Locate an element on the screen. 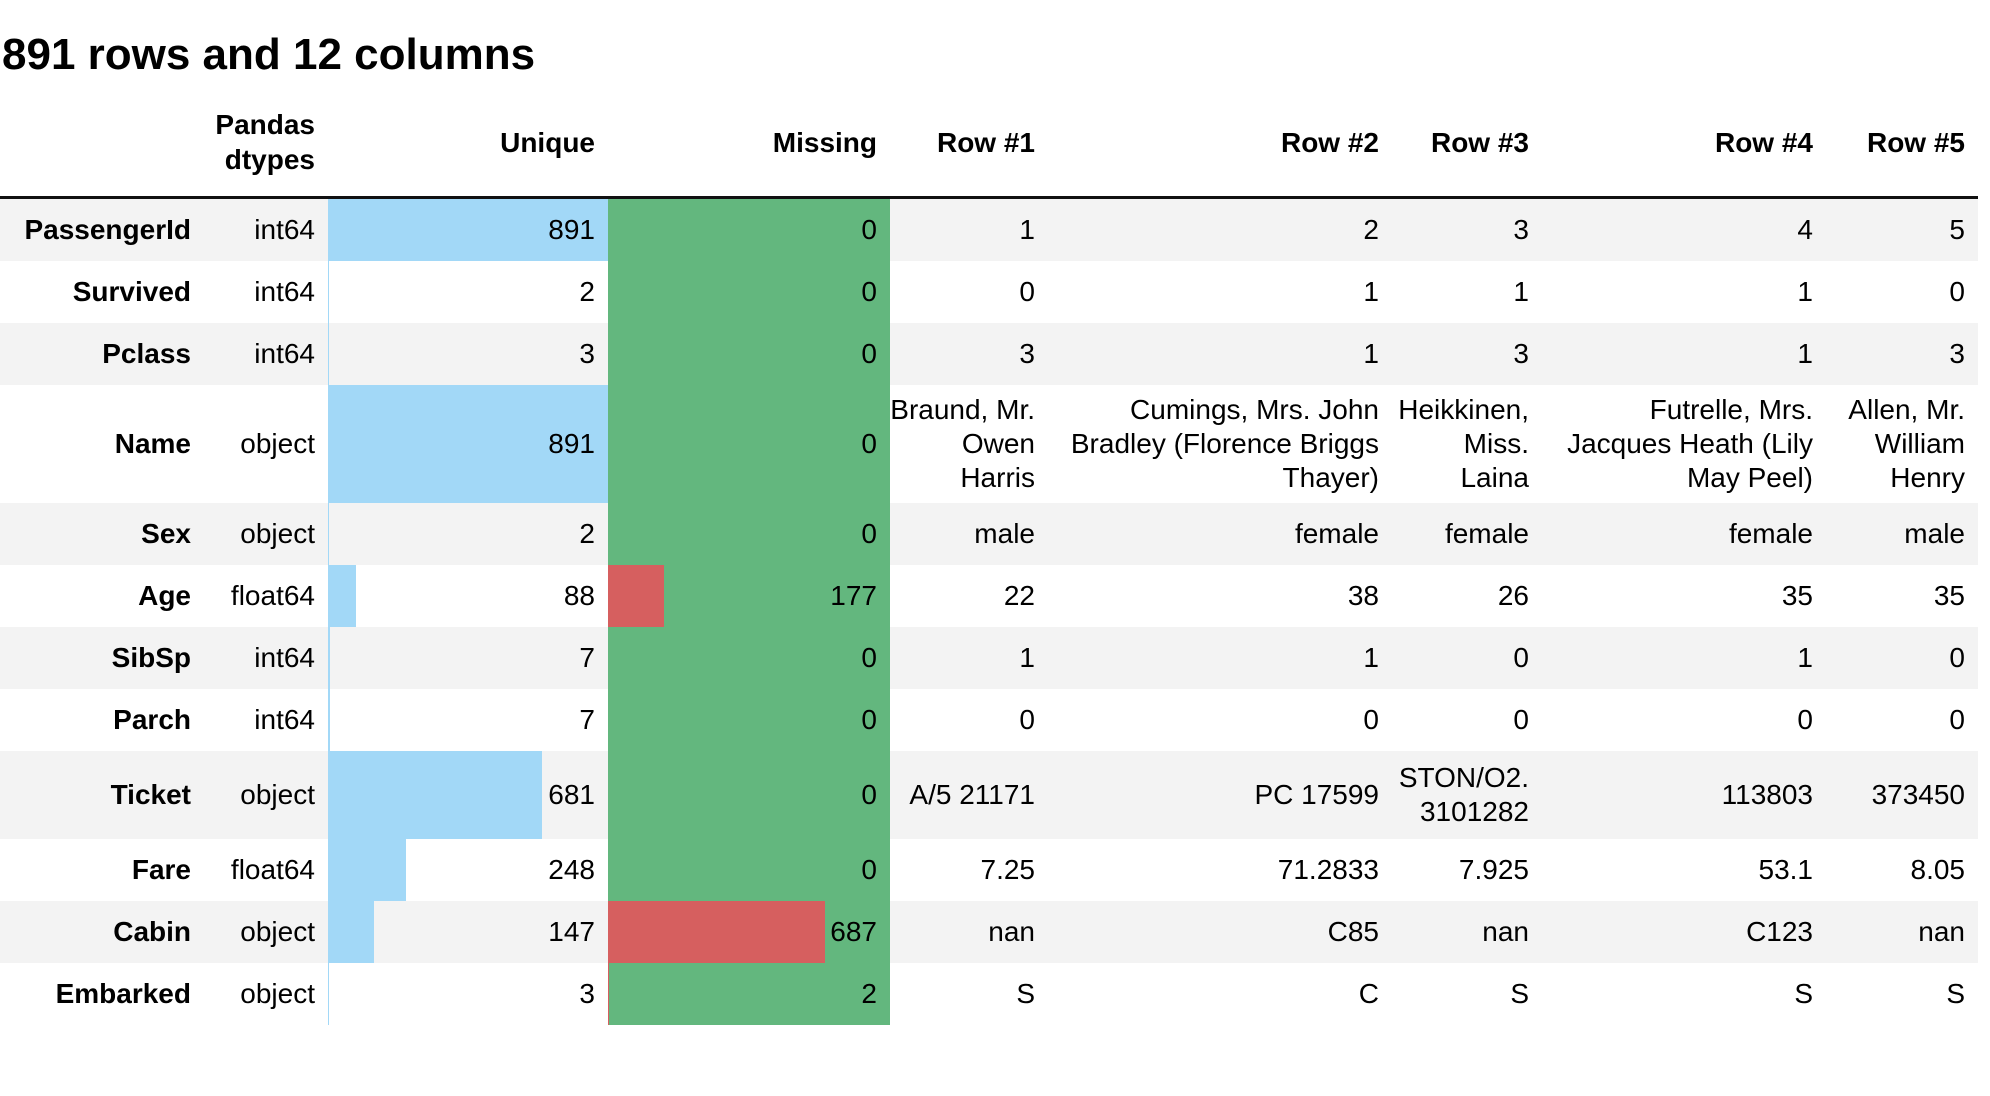 This screenshot has height=1096, width=1990. unique-count: 88 is located at coordinates (579, 595).